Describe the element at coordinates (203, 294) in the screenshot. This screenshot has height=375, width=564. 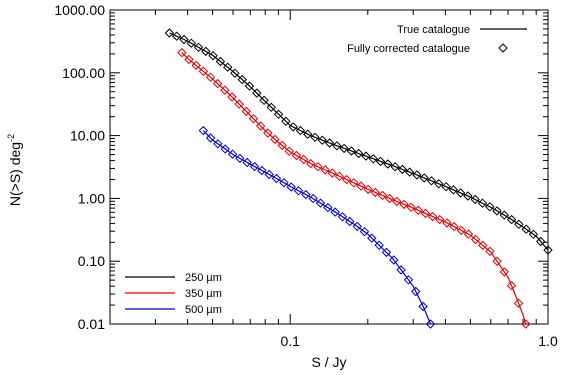
I see `legend-item-350: 350 µm` at that location.